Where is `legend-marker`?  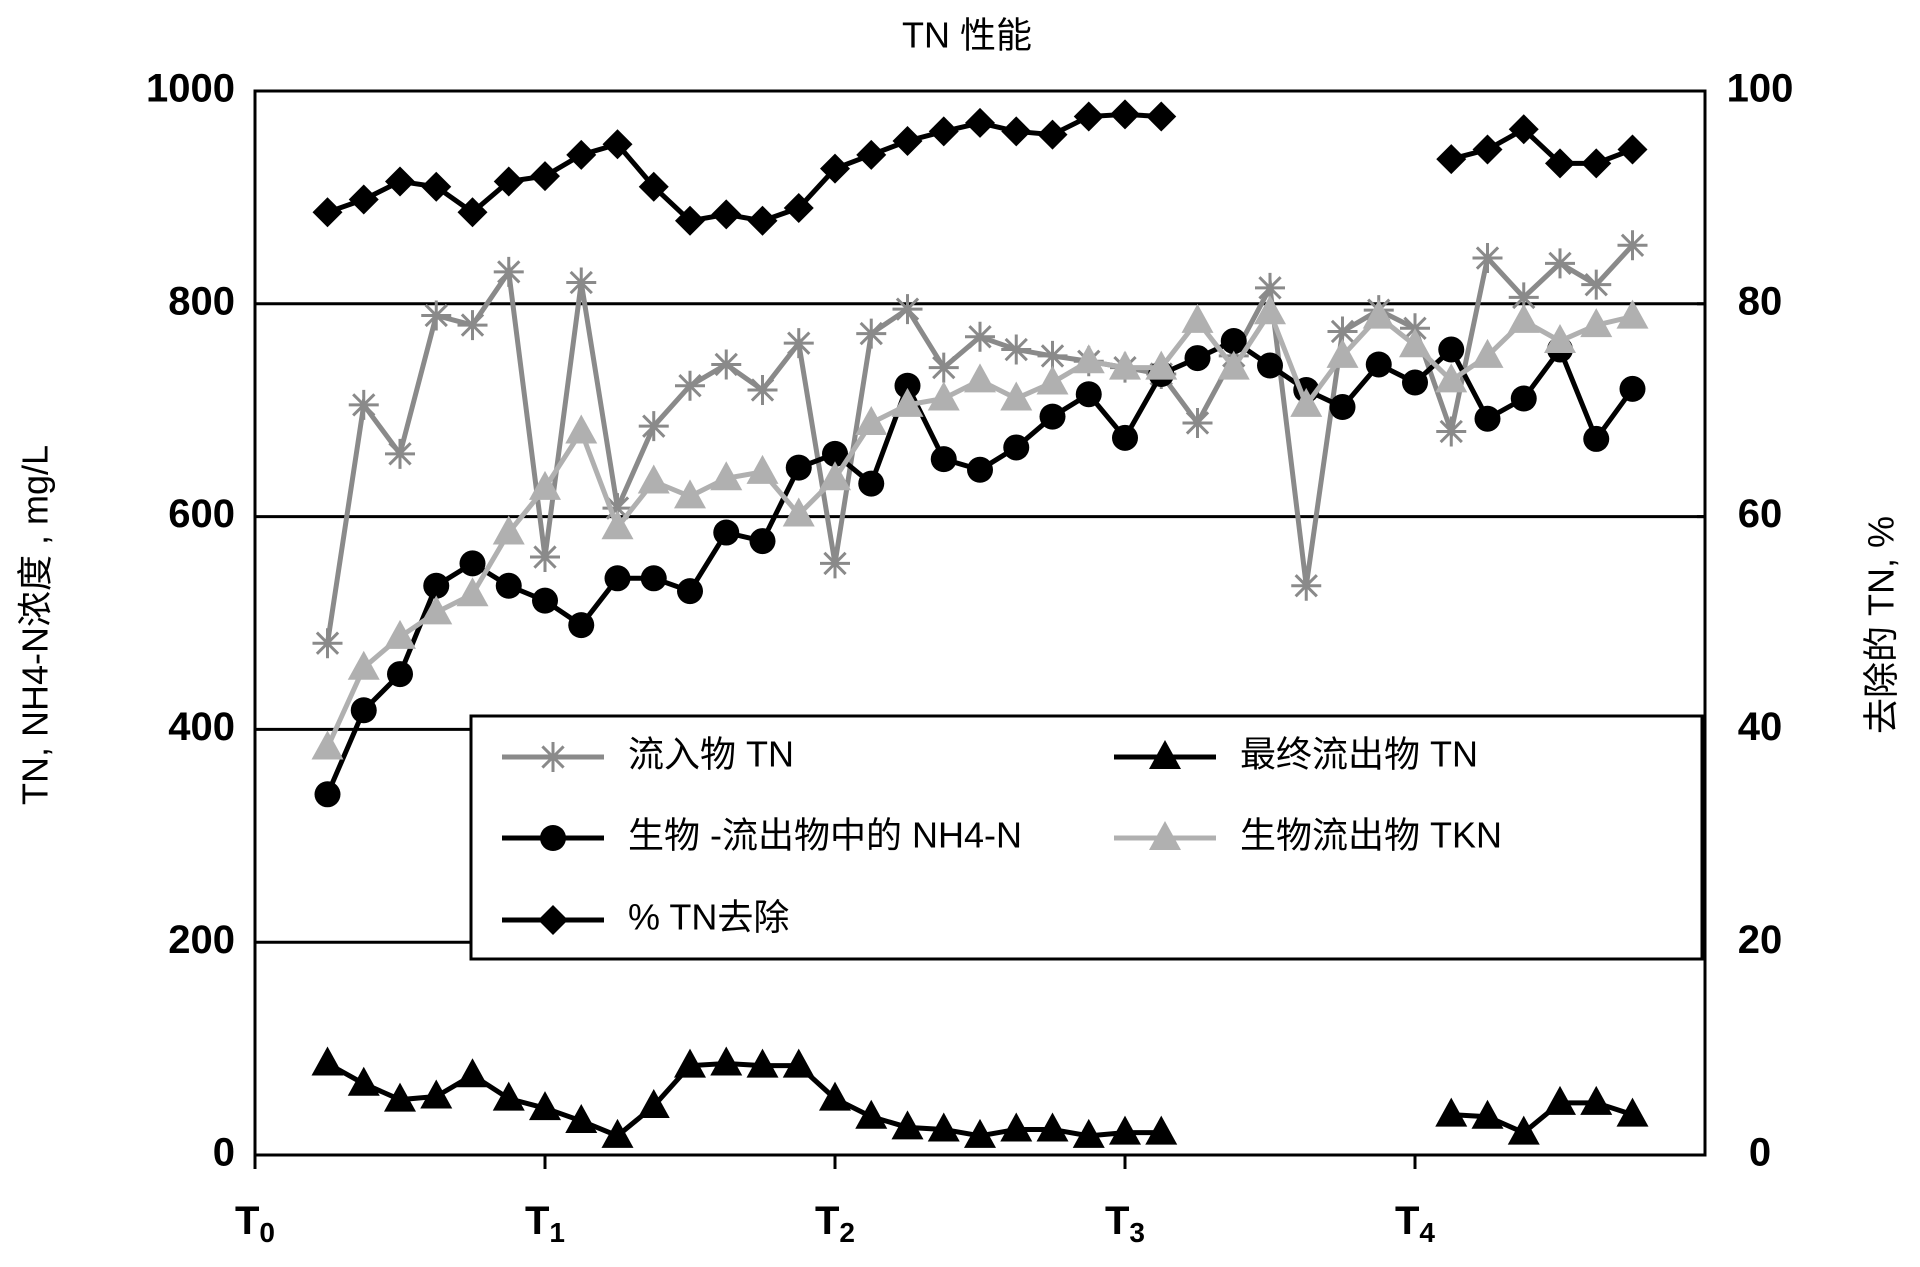 legend-marker is located at coordinates (553, 920).